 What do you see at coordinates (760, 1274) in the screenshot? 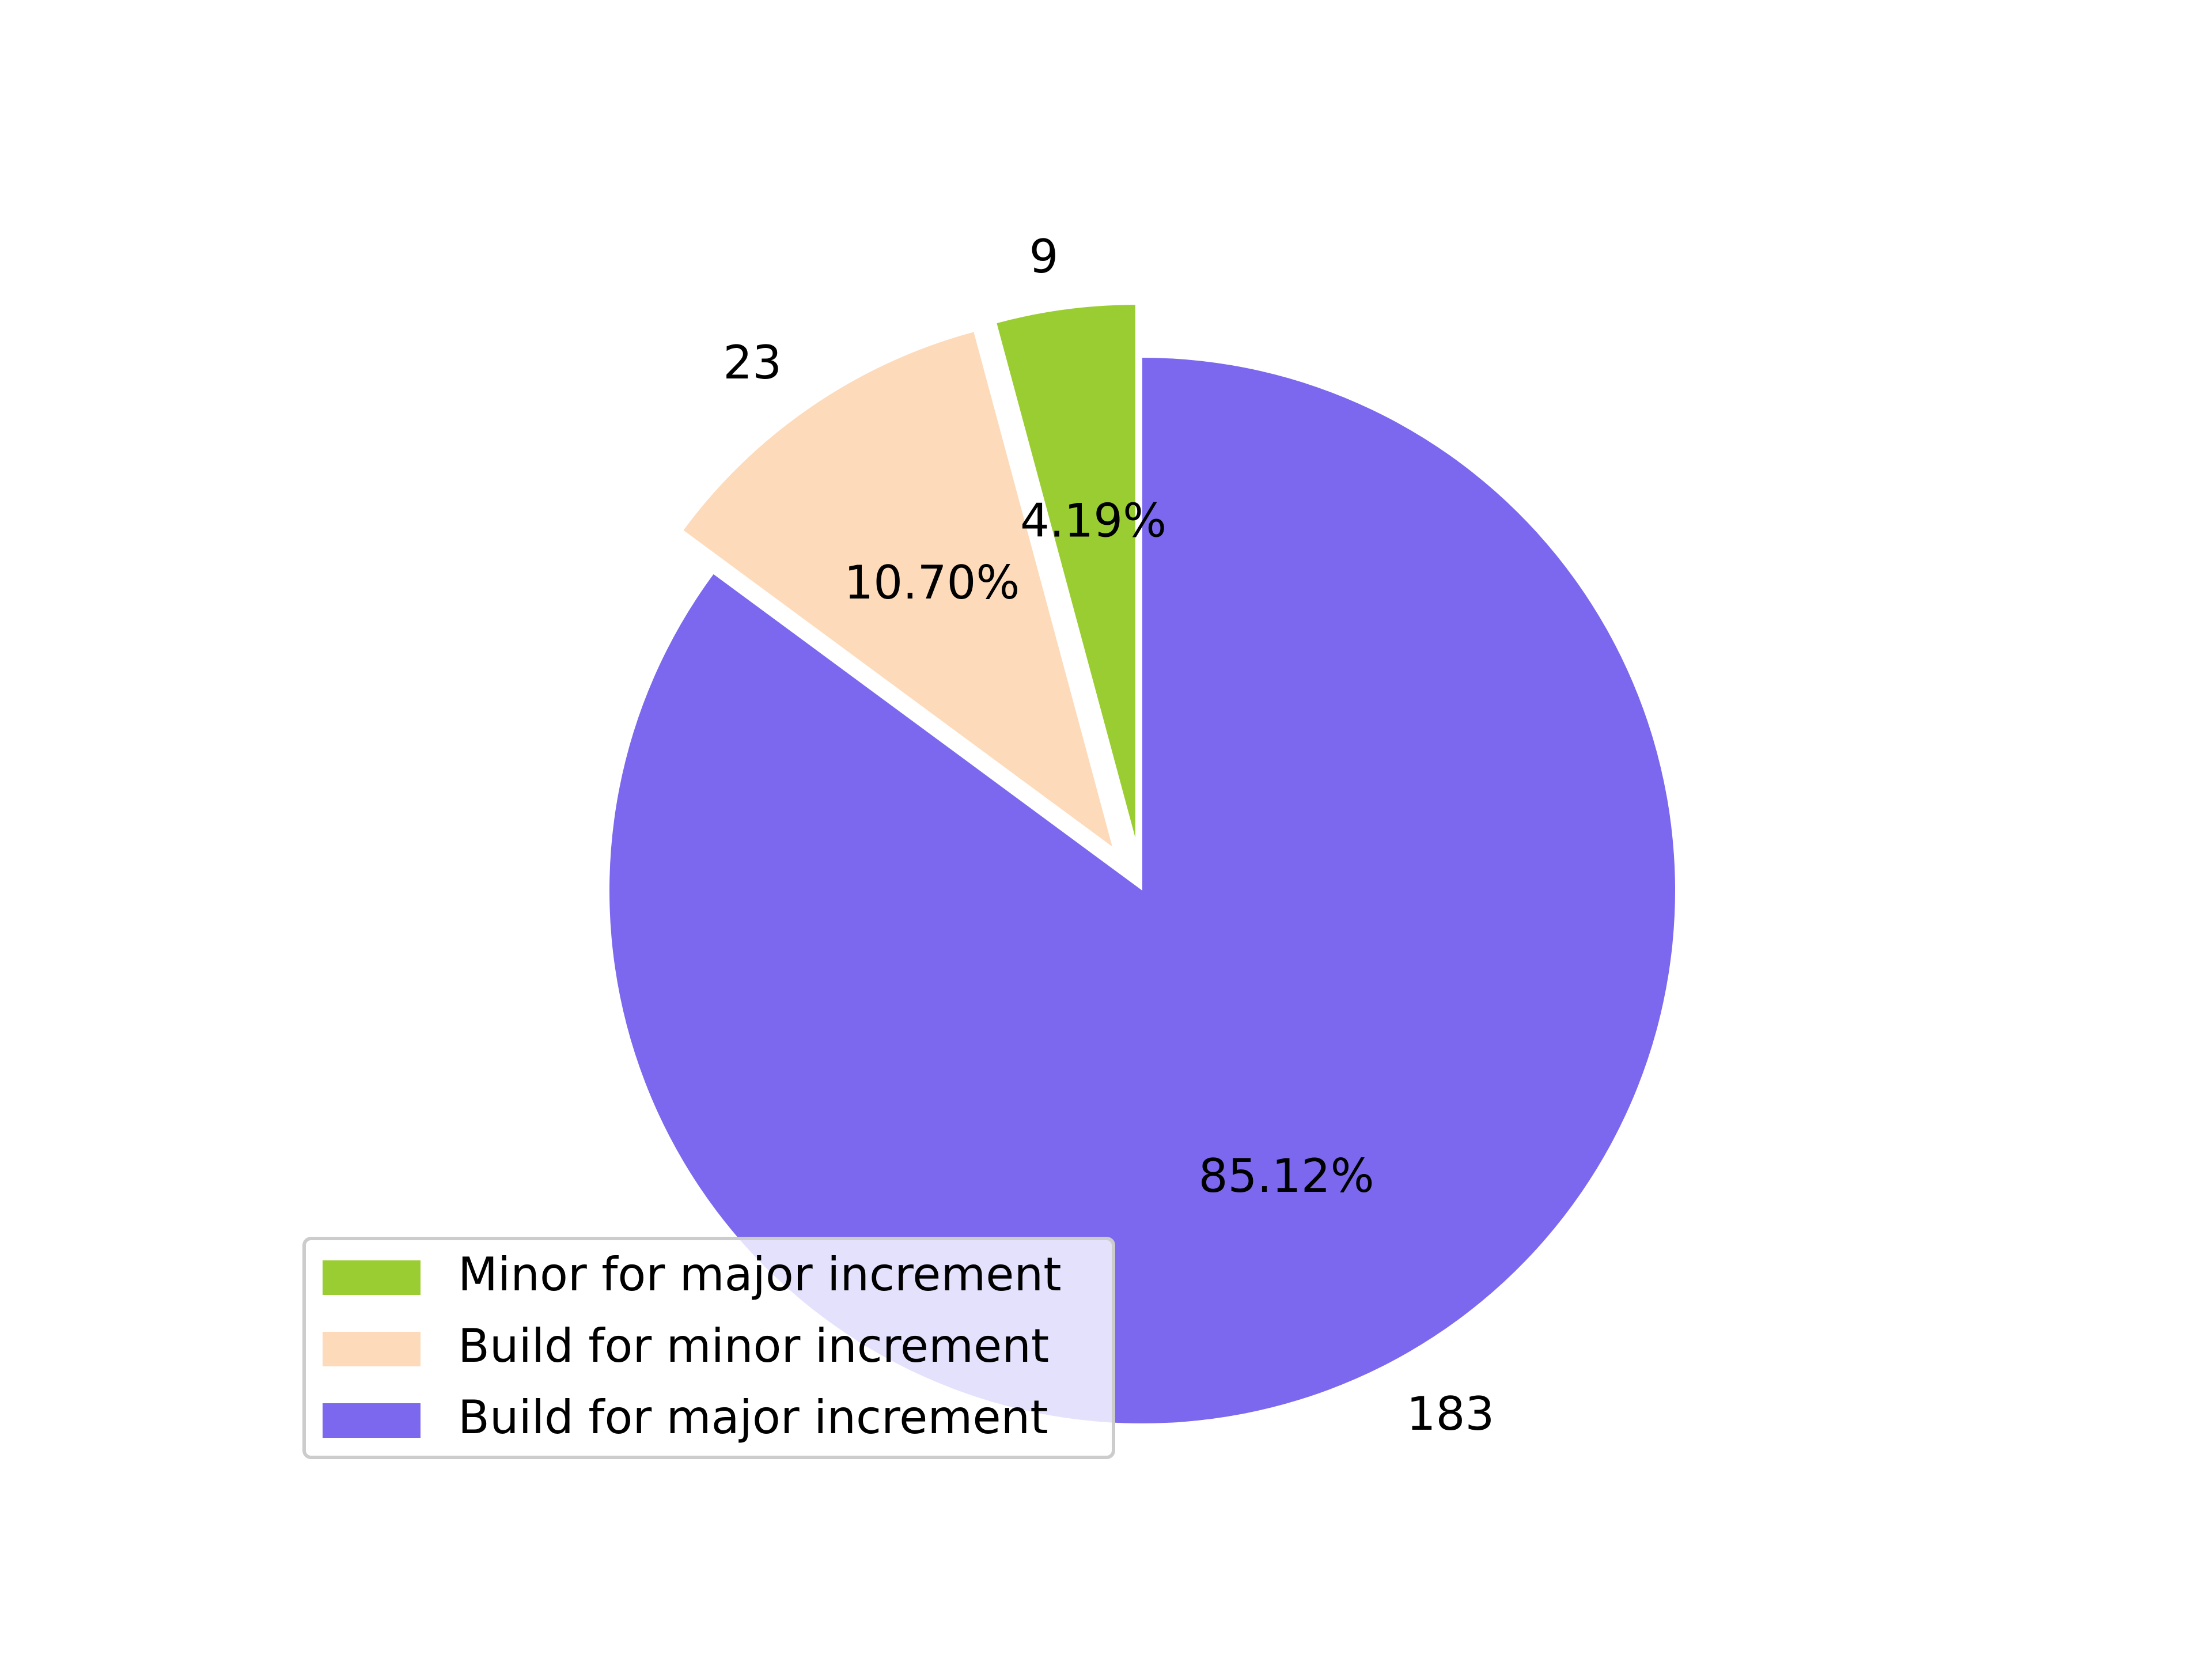
I see `legend-label-minor-for-major: Minor for major increment` at bounding box center [760, 1274].